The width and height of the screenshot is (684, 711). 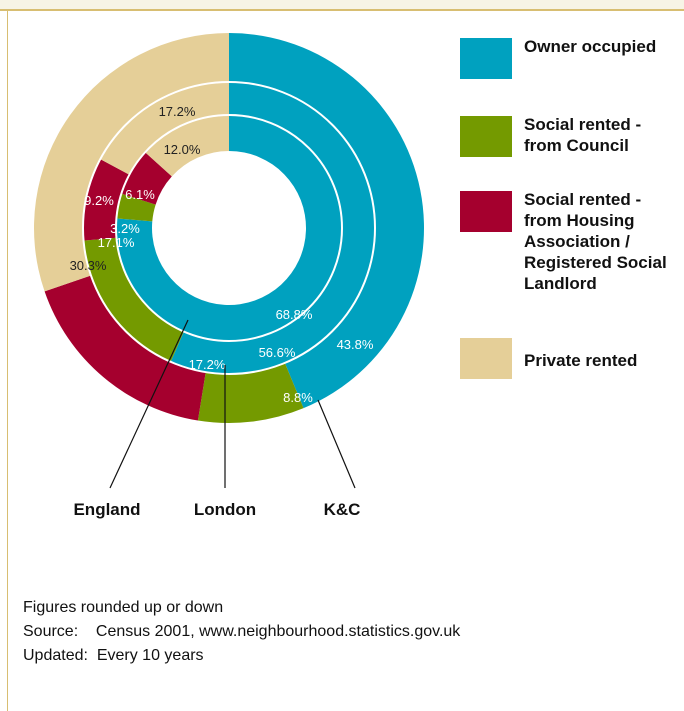 What do you see at coordinates (583, 135) in the screenshot?
I see `legend-label-social-council: Social rented - from Council` at bounding box center [583, 135].